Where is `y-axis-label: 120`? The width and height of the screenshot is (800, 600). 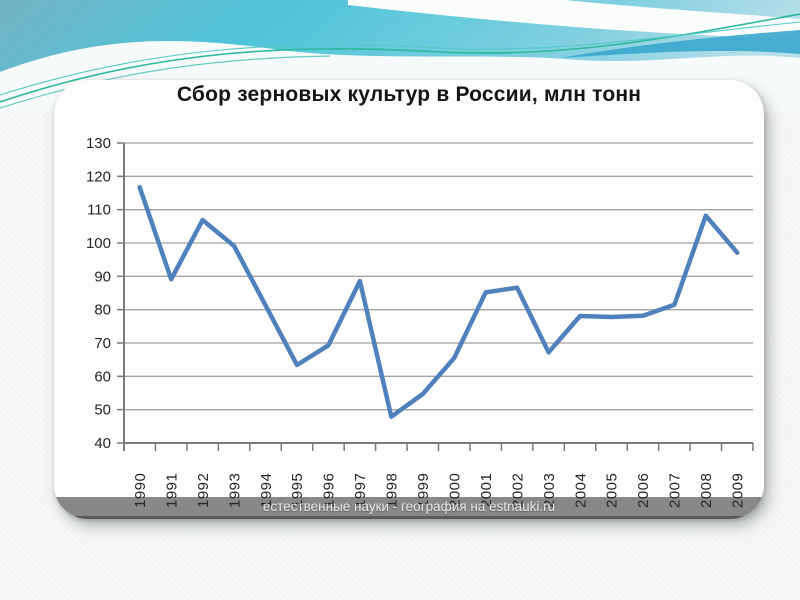
y-axis-label: 120 is located at coordinates (98, 176).